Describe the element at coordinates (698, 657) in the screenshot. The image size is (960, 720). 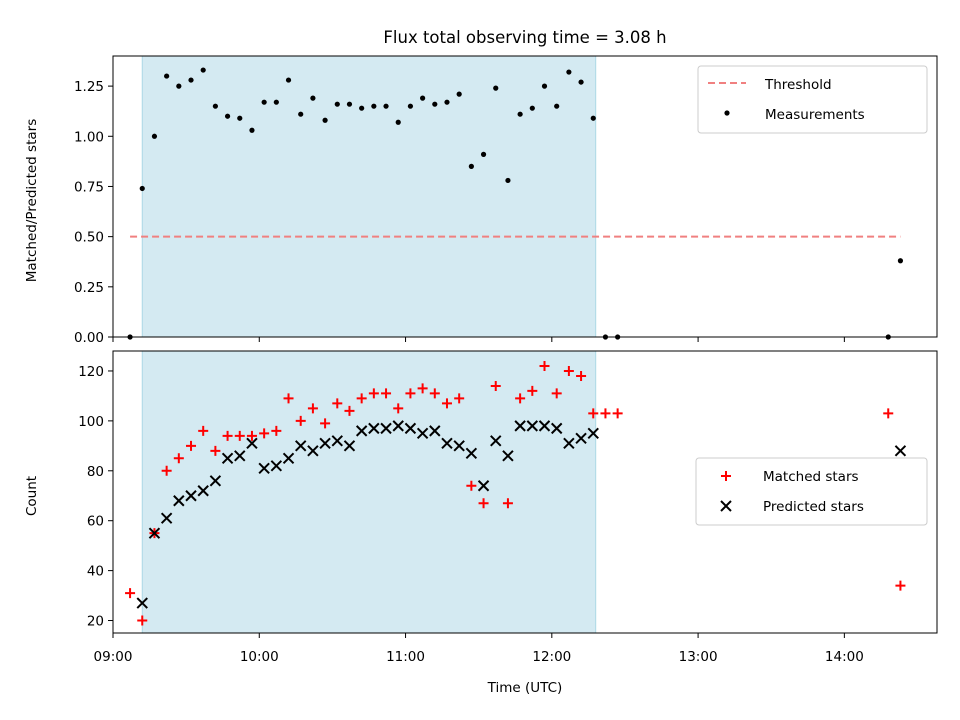
I see `x-tick-label: 13:00` at that location.